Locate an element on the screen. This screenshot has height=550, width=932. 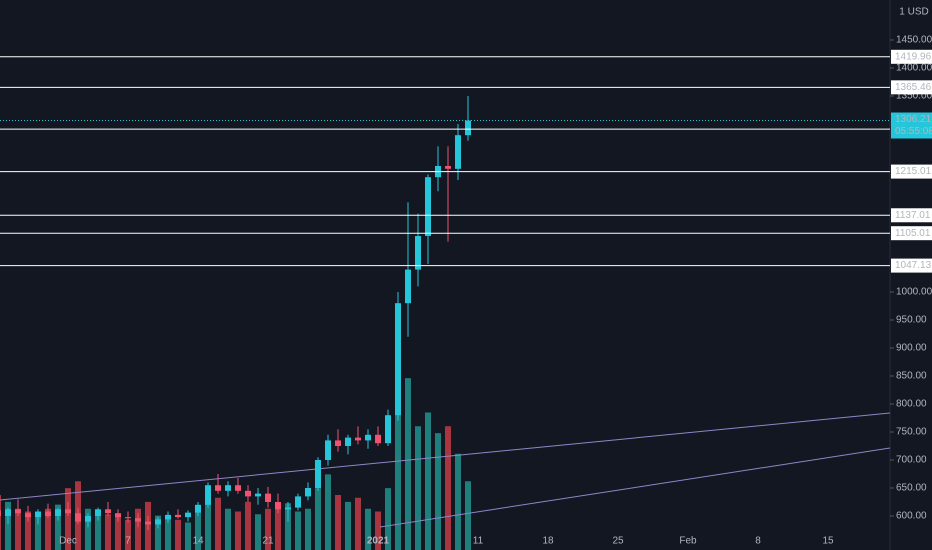
x-tick-label: 11 is located at coordinates (478, 541).